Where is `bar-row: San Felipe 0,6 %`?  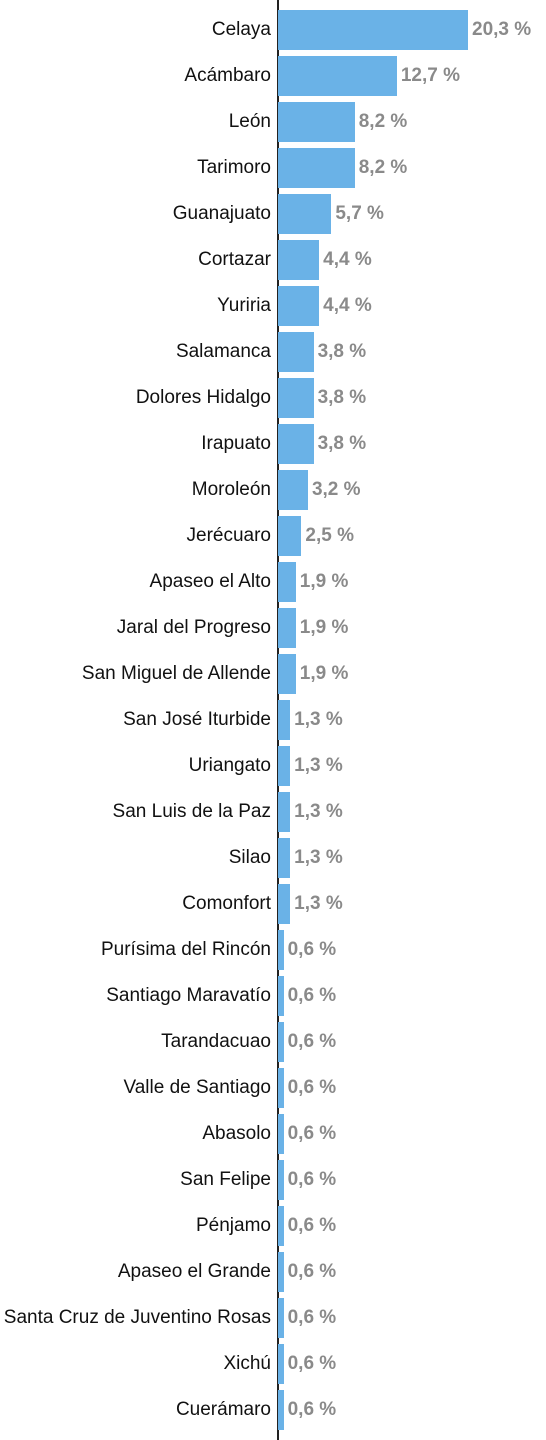 bar-row: San Felipe 0,6 % is located at coordinates (273, 1180).